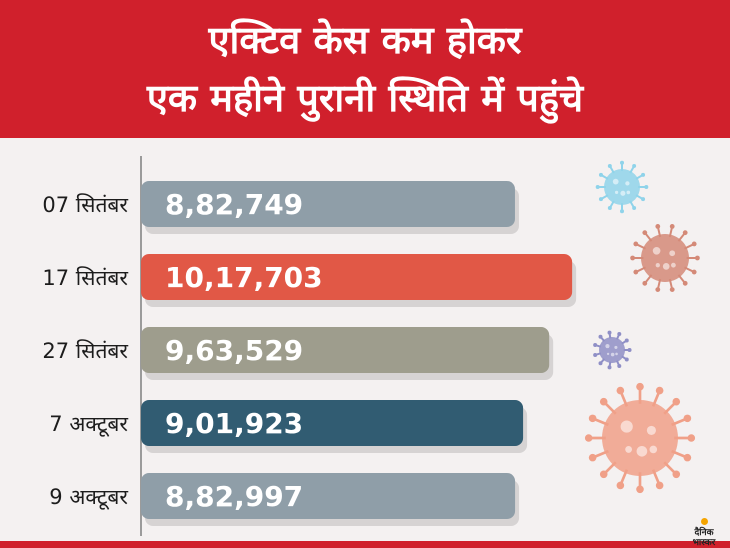 This screenshot has width=730, height=548. Describe the element at coordinates (85, 351) in the screenshot. I see `category-label: 27 सितंबर` at that location.